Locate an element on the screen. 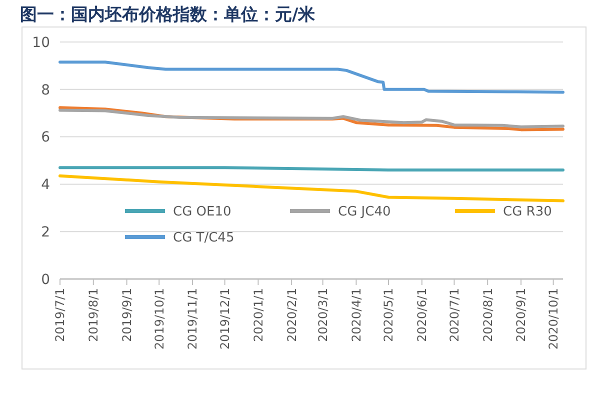 The image size is (600, 400). x-tick-label: 2019/8/1 is located at coordinates (93, 315).